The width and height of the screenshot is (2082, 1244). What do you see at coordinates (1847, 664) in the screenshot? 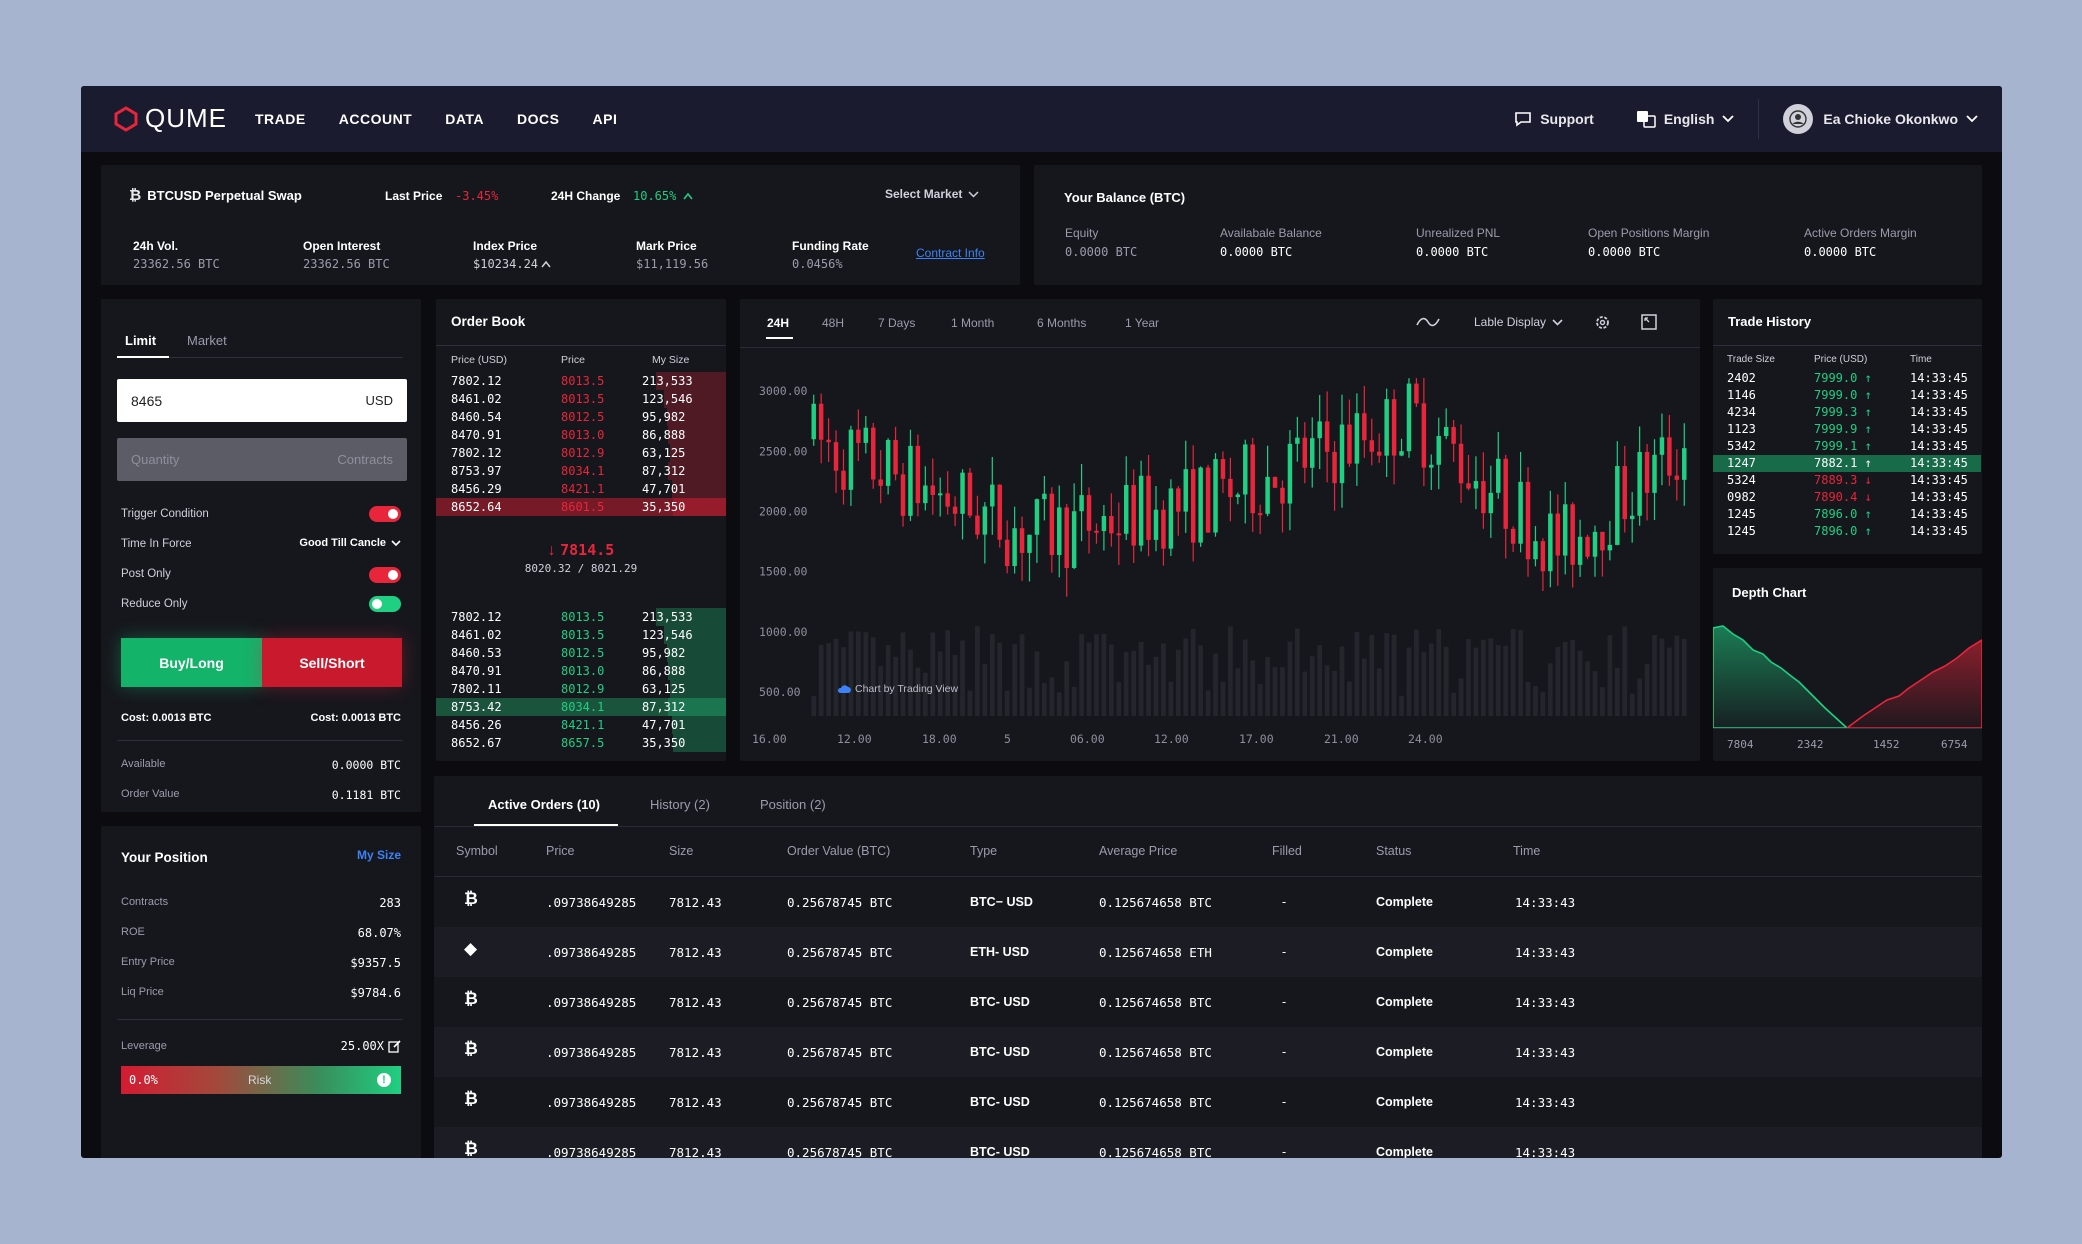
I see `depth-chart` at bounding box center [1847, 664].